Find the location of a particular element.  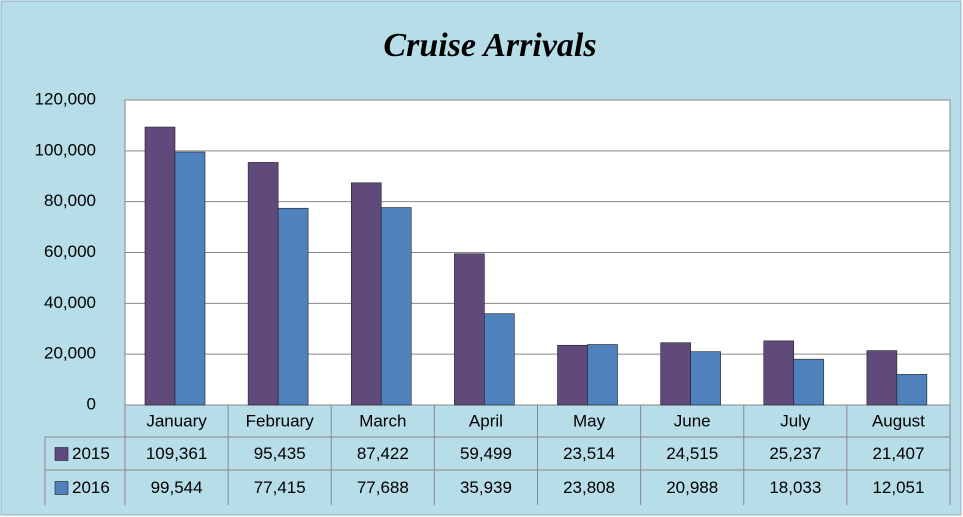

table-value: 35,939 is located at coordinates (486, 487).